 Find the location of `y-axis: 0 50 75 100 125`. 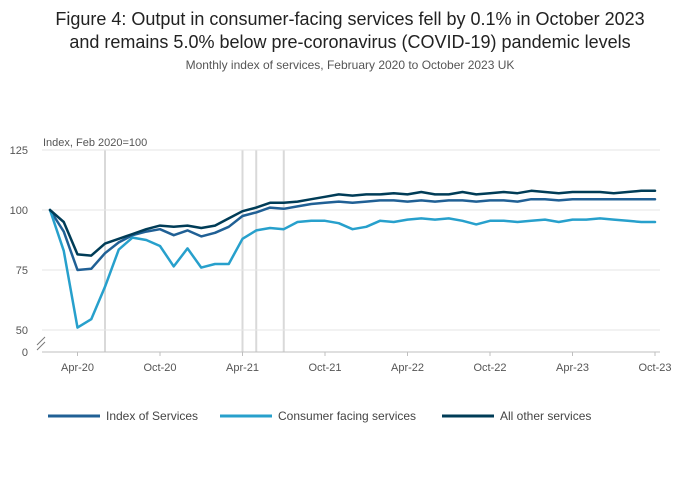

y-axis: 0 50 75 100 125 is located at coordinates (29, 252).